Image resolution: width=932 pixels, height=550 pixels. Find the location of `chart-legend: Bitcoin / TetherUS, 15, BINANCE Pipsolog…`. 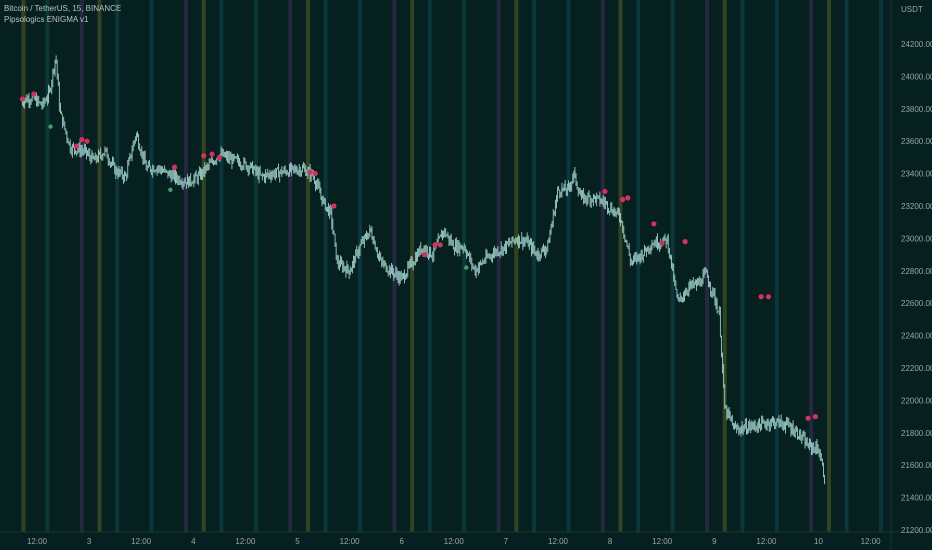

chart-legend: Bitcoin / TetherUS, 15, BINANCE Pipsolog… is located at coordinates (62, 14).